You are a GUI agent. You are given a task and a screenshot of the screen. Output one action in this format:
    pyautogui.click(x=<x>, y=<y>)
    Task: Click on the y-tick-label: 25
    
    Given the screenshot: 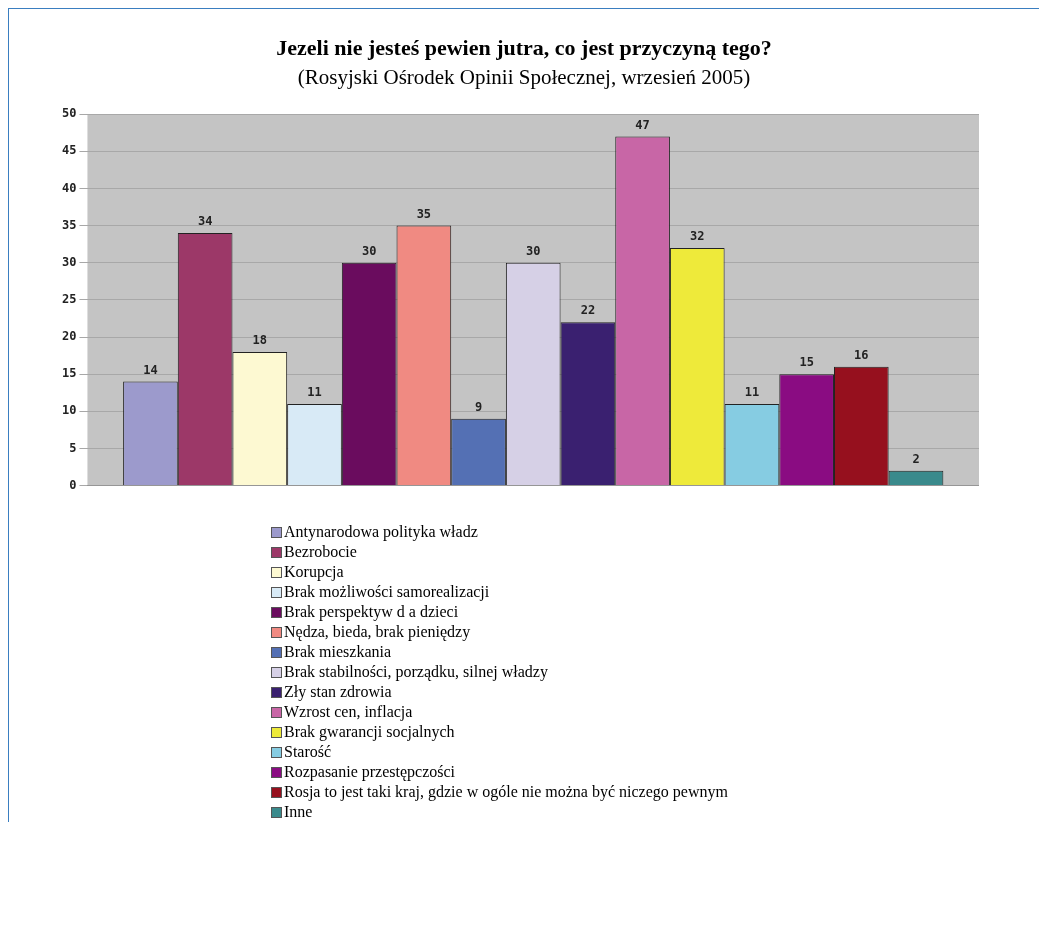 What is the action you would take?
    pyautogui.click(x=69, y=299)
    